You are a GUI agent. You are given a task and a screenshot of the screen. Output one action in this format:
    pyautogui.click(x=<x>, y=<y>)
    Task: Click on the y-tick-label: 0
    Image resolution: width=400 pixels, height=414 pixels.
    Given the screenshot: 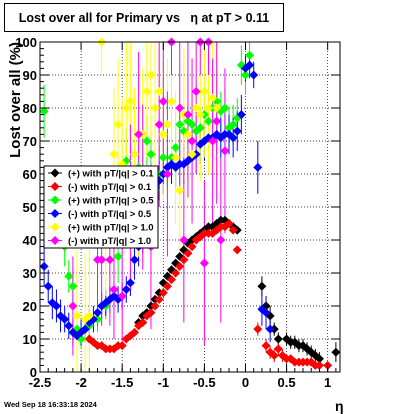 What is the action you would take?
    pyautogui.click(x=33, y=372)
    